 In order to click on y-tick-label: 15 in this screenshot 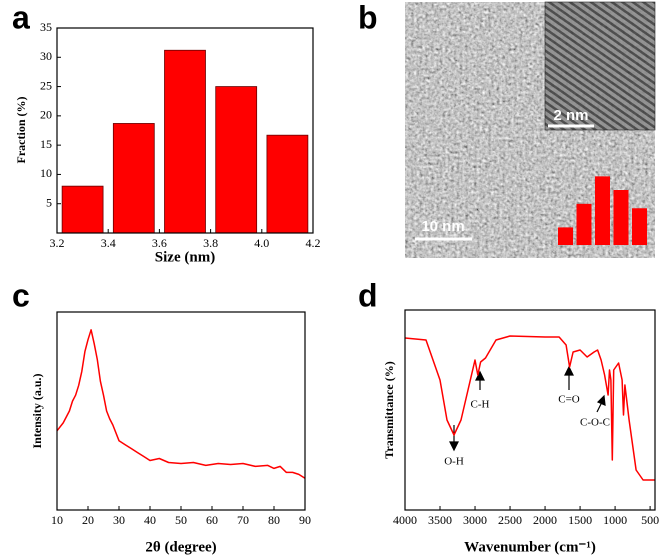, I will do `click(46, 144)`.